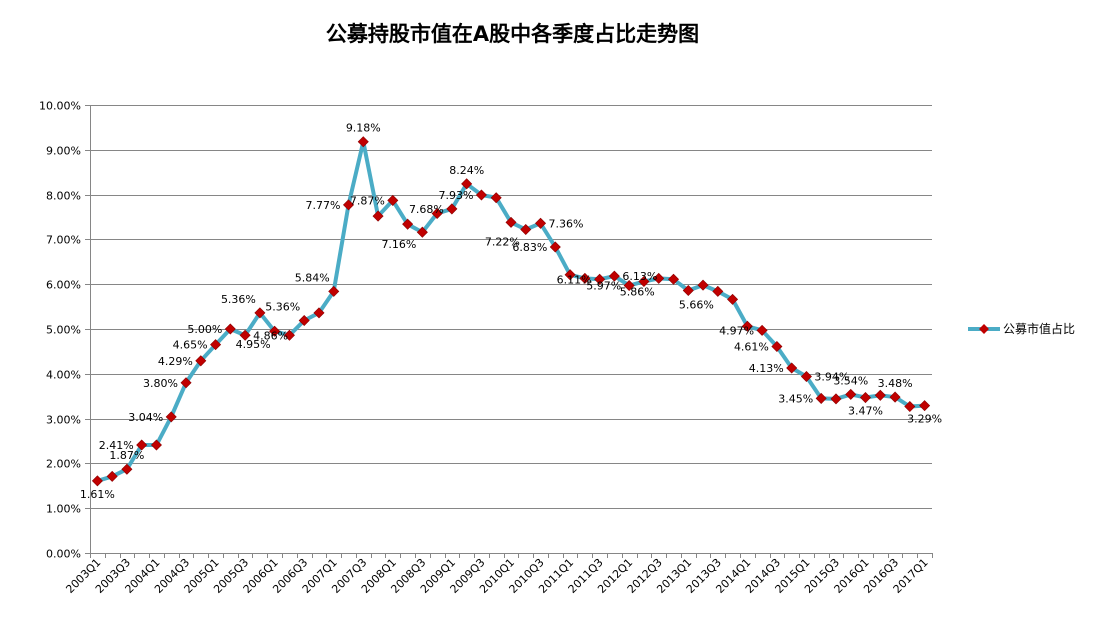  I want to click on data-label: 7.77%, so click(323, 205).